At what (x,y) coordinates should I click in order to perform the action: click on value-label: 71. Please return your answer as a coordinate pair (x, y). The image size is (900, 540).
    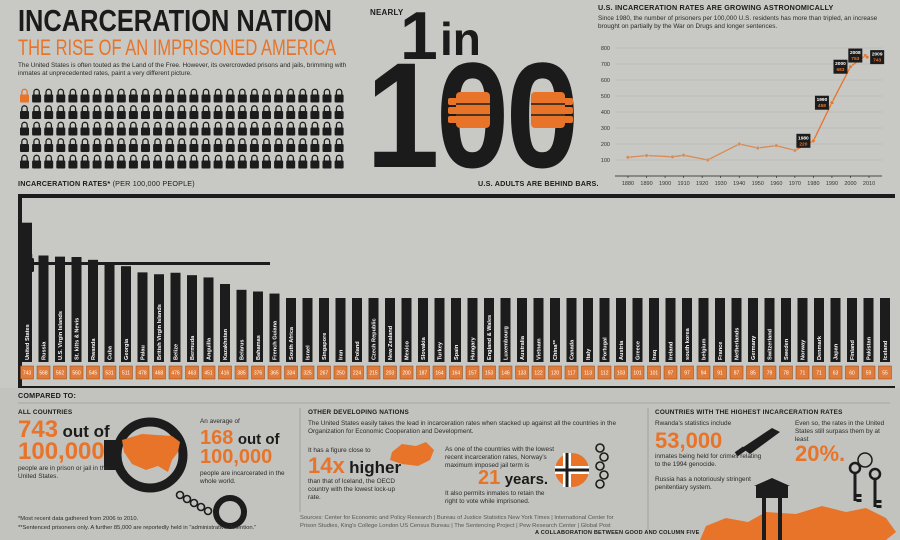
    Looking at the image, I should click on (819, 374).